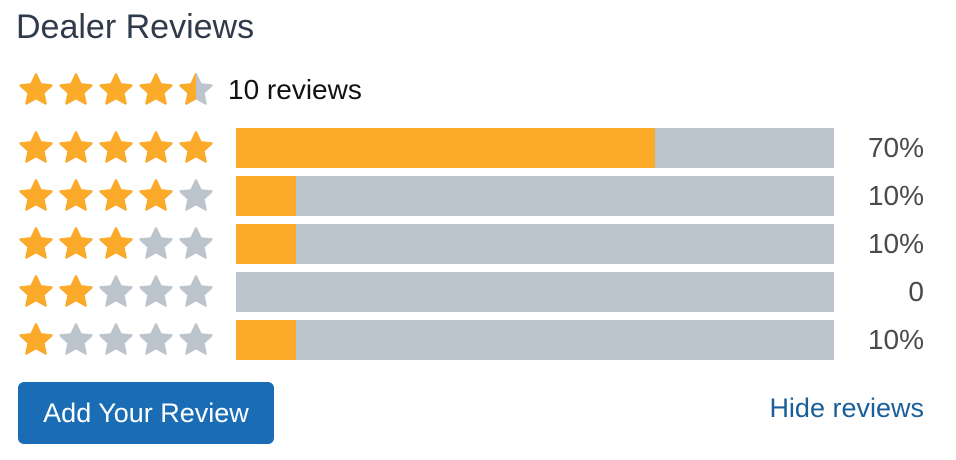 This screenshot has width=956, height=460. I want to click on rating-percentage: 70%, so click(895, 147).